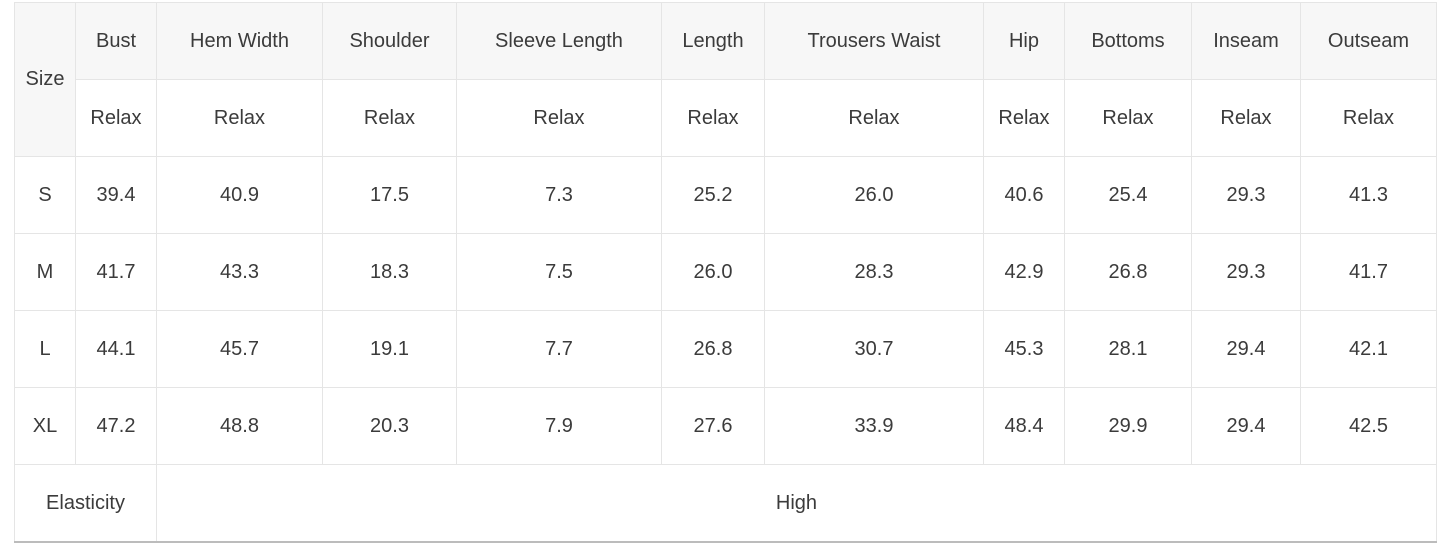  What do you see at coordinates (559, 41) in the screenshot?
I see `header-sleeve-length: Sleeve Length` at bounding box center [559, 41].